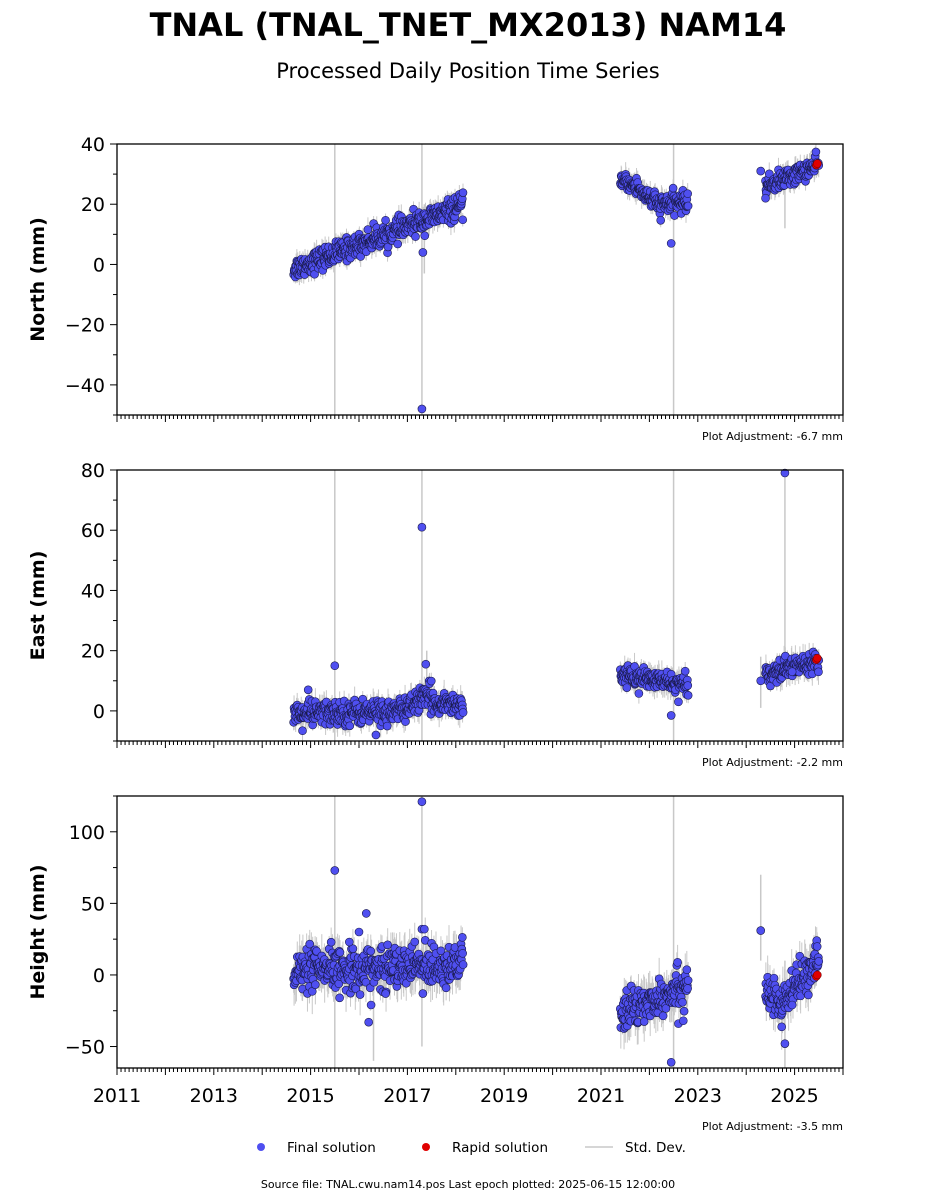 The width and height of the screenshot is (937, 1200). What do you see at coordinates (772, 436) in the screenshot?
I see `plot-adjustment-note: Plot Adjustment: -6.7 mm` at bounding box center [772, 436].